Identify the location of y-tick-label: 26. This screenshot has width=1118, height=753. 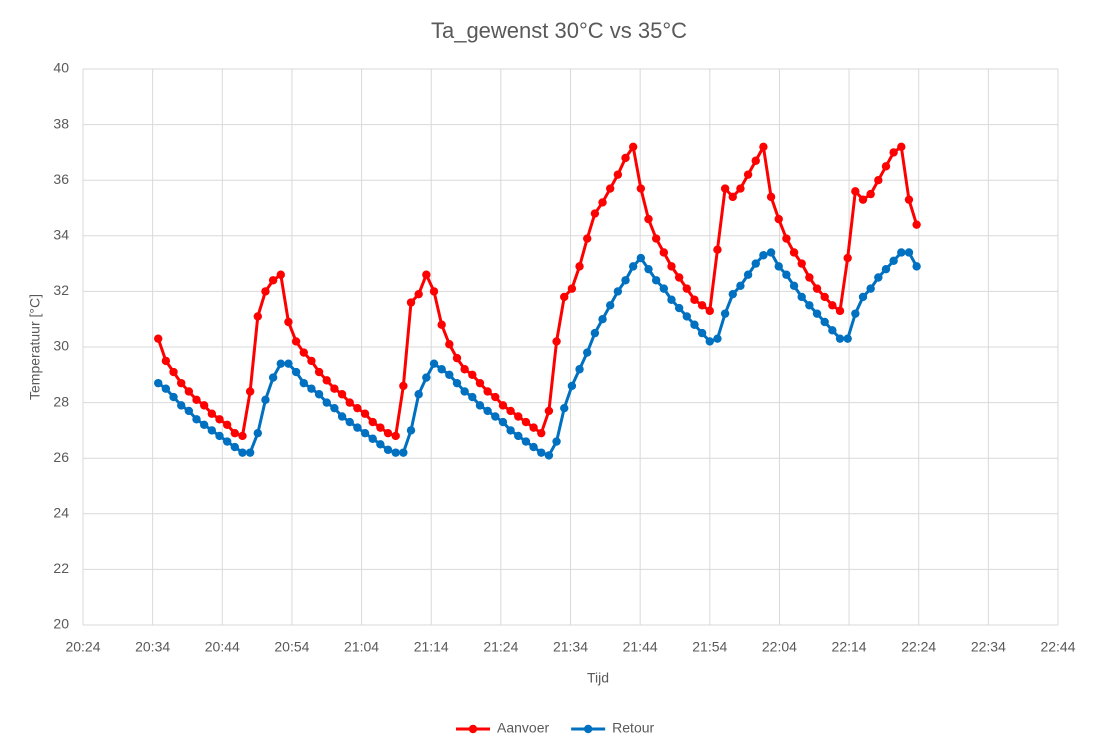
(61, 457).